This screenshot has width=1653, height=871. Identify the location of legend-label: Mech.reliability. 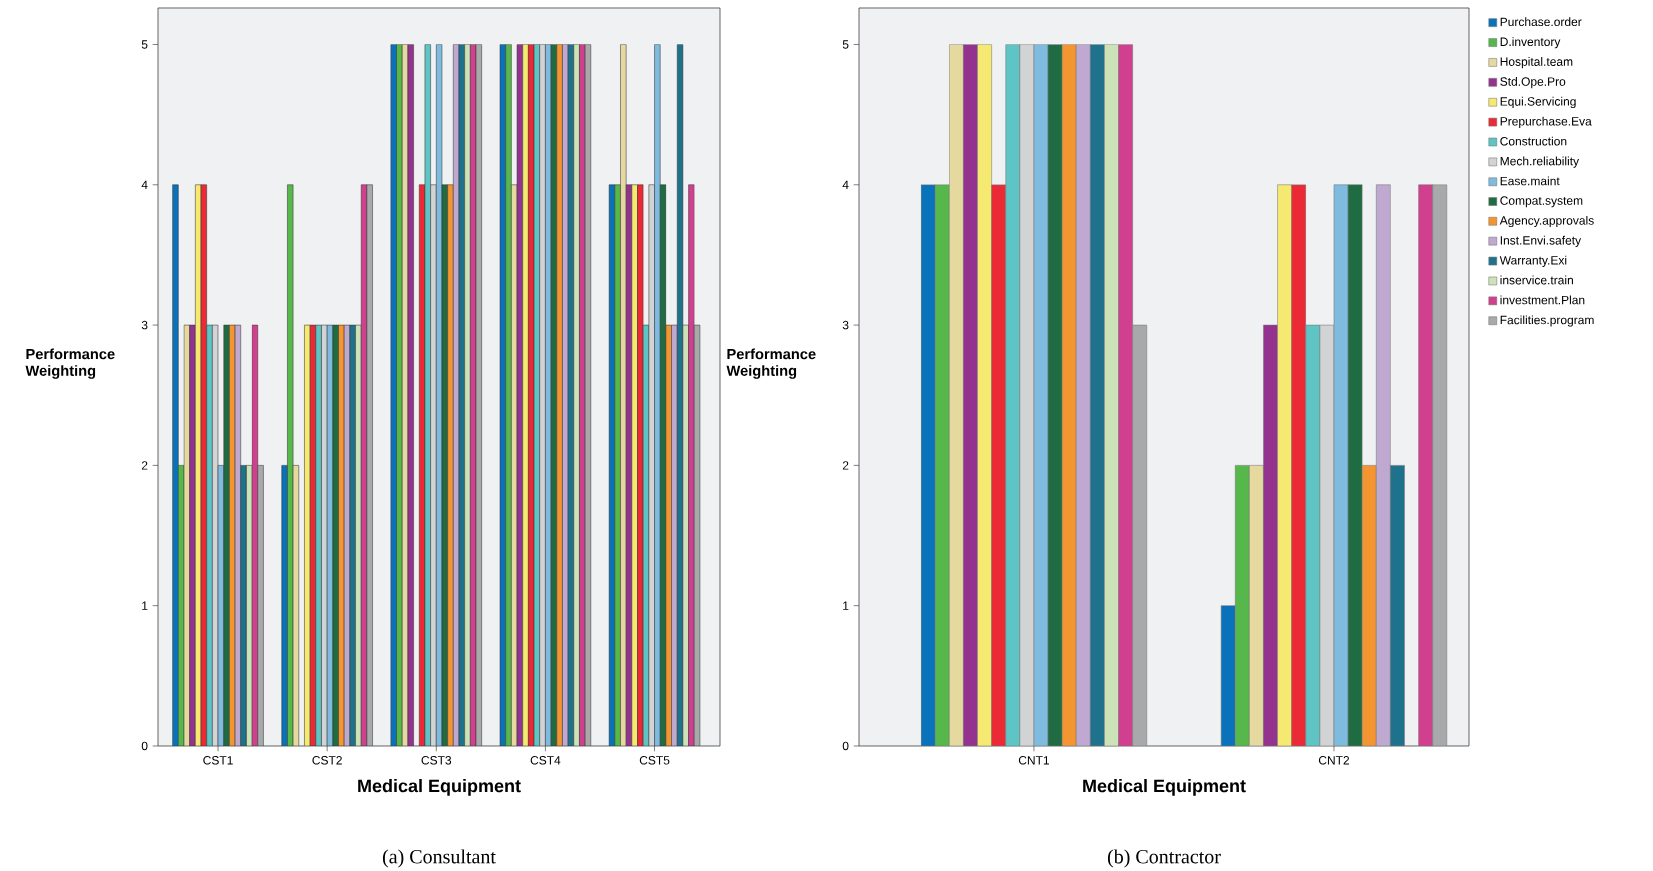
(1540, 162).